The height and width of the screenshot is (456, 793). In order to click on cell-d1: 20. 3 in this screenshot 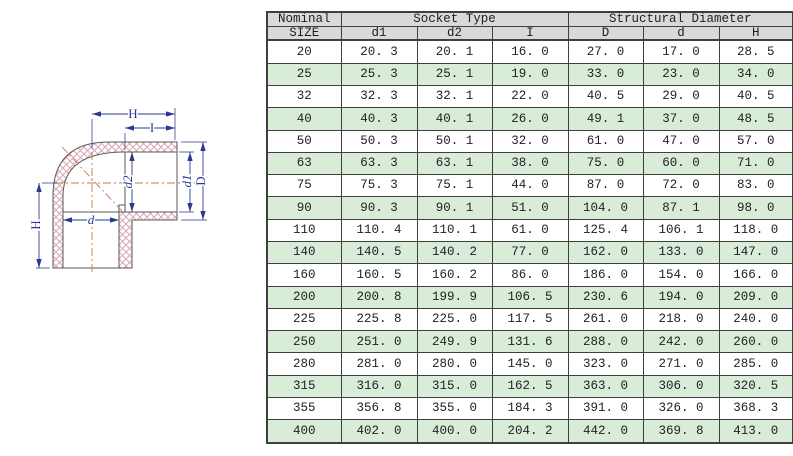, I will do `click(379, 51)`.